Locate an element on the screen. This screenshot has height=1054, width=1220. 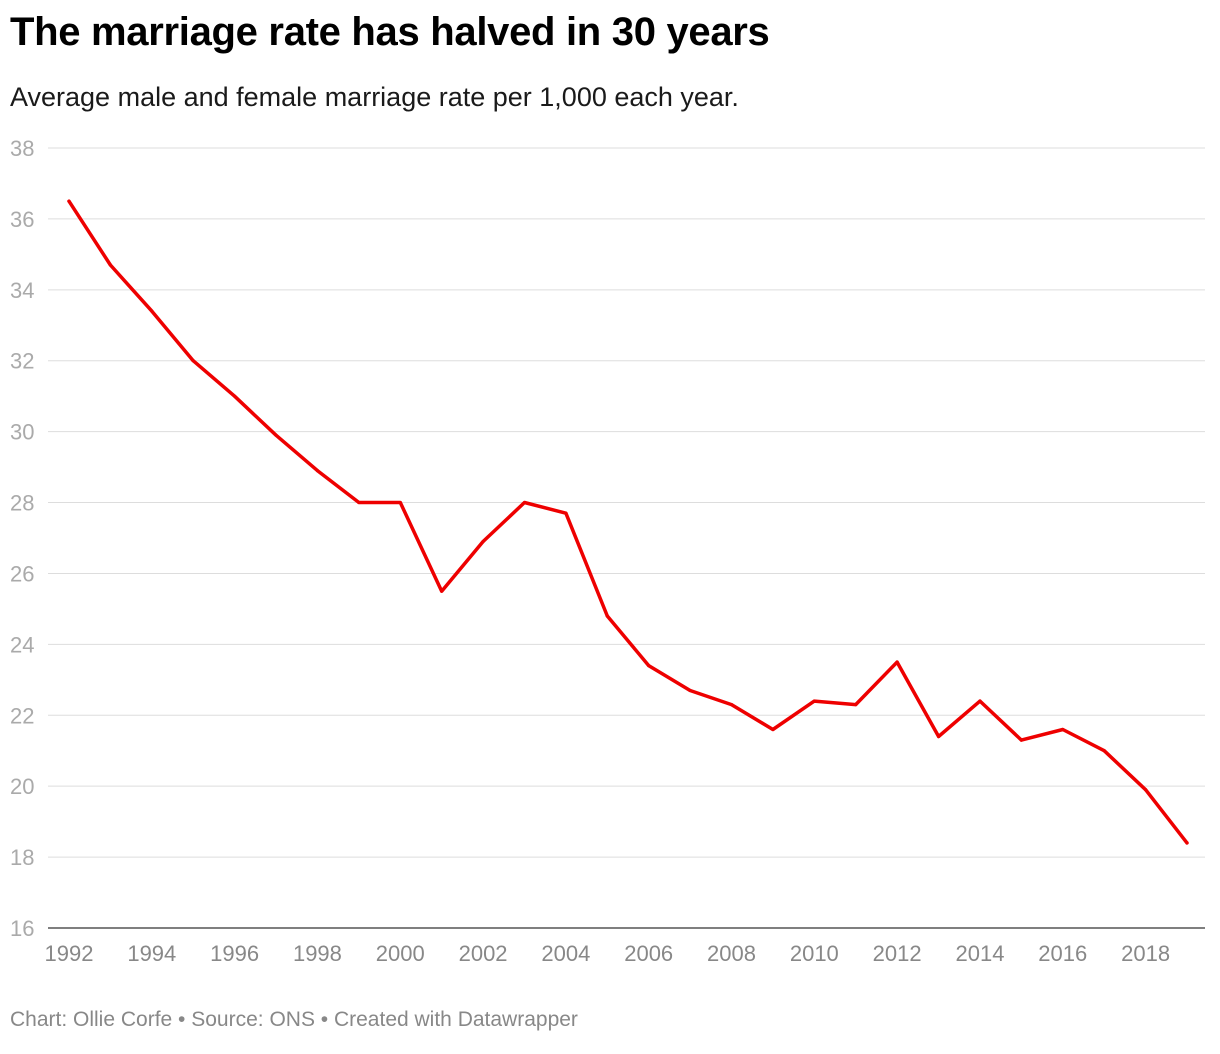
x-tick-label: 2014 is located at coordinates (979, 953).